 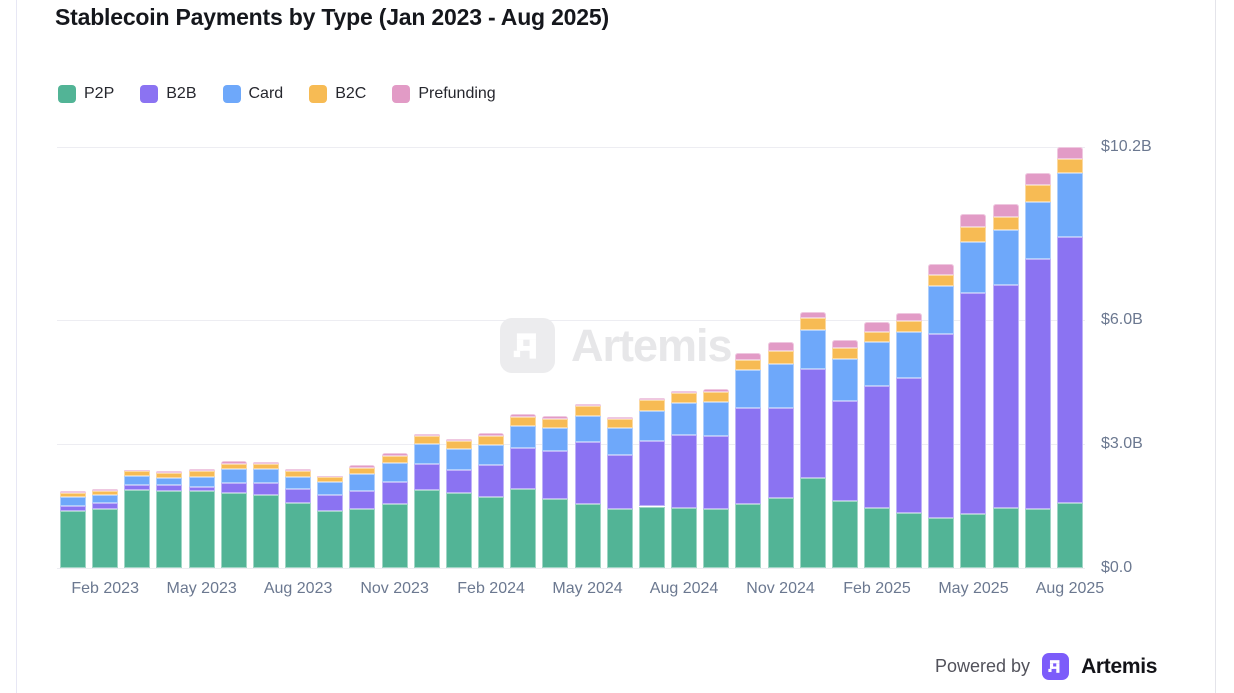 What do you see at coordinates (587, 536) in the screenshot?
I see `bar-segment-p2p-may-2024` at bounding box center [587, 536].